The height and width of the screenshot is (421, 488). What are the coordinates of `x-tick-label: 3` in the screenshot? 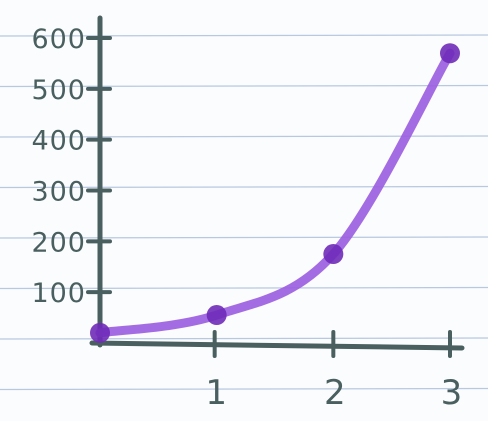 It's located at (452, 393).